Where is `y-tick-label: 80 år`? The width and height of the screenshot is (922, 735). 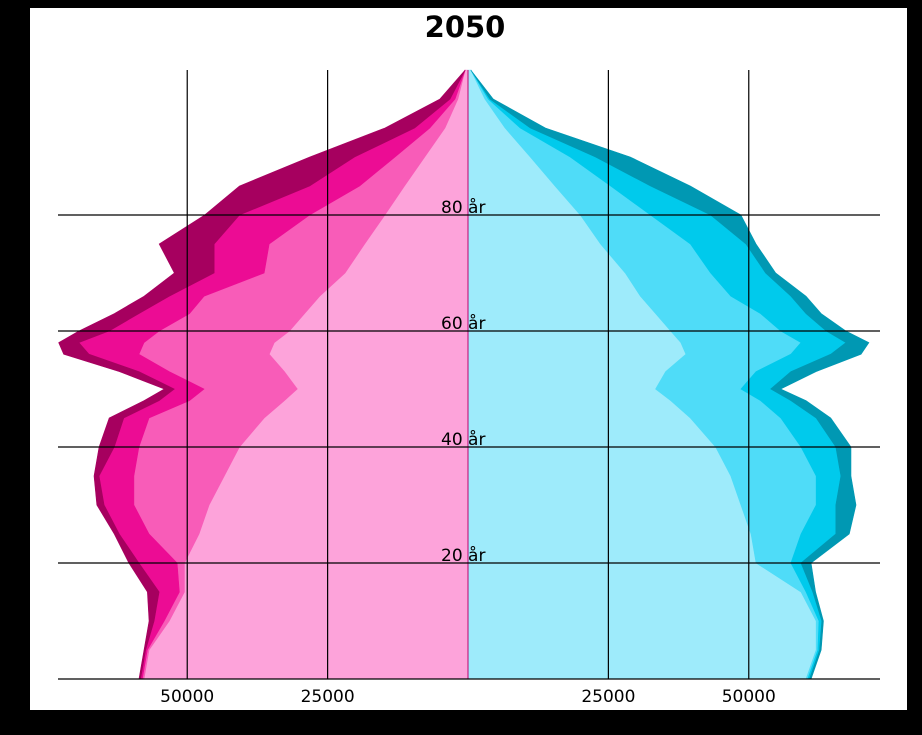
y-tick-label: 80 år is located at coordinates (463, 207).